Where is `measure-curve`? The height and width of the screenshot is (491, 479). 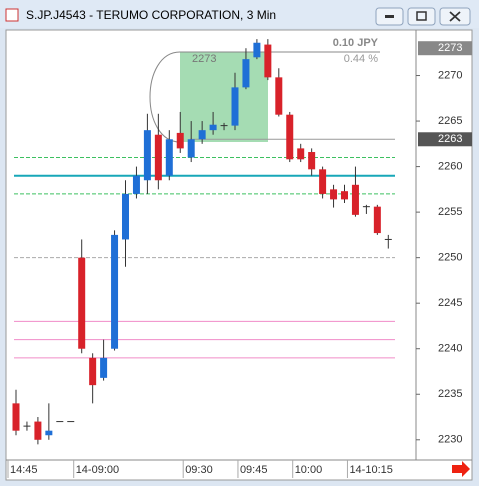
measure-curve is located at coordinates (165, 97).